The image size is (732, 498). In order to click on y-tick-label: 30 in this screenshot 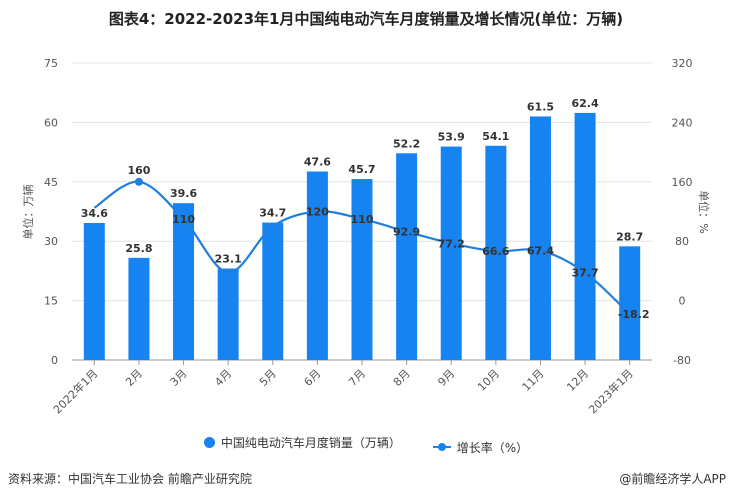, I will do `click(51, 241)`.